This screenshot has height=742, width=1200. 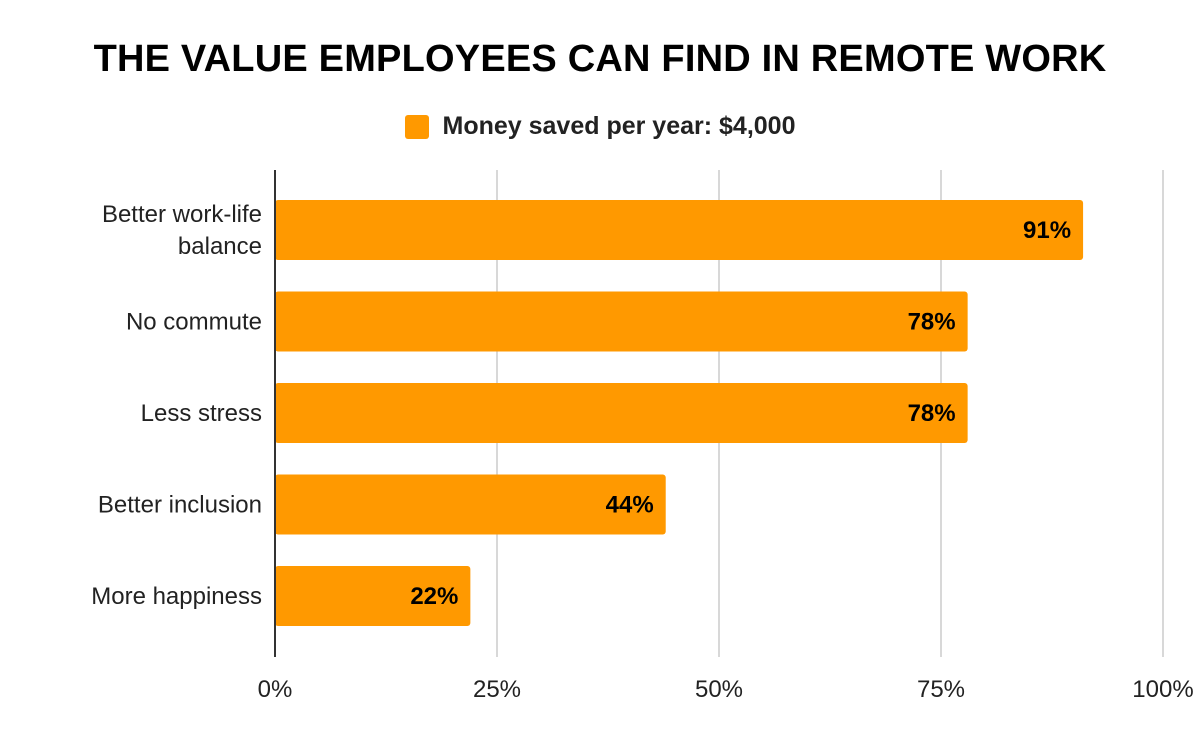 What do you see at coordinates (180, 505) in the screenshot?
I see `category-label: Better inclusion` at bounding box center [180, 505].